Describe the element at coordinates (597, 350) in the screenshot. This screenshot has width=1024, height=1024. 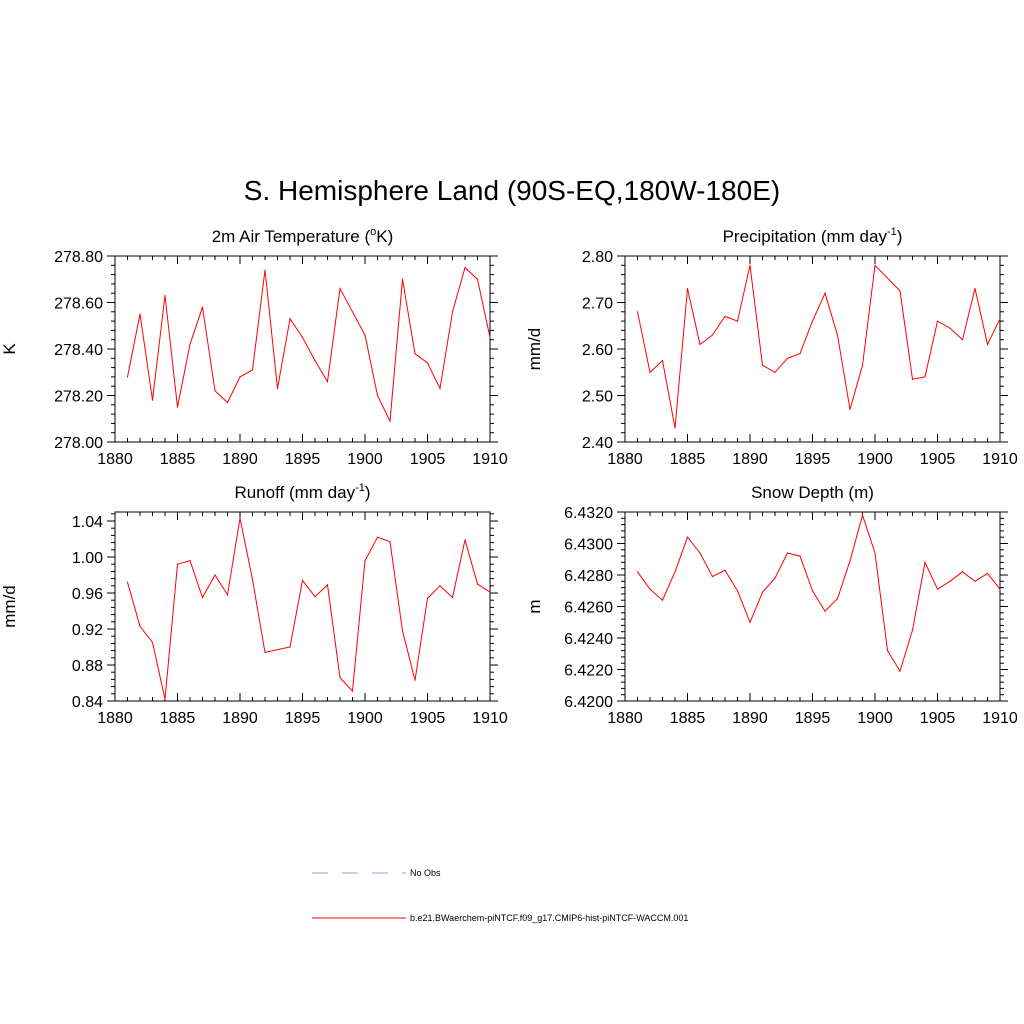
I see `y-tick-label: 2.60` at that location.